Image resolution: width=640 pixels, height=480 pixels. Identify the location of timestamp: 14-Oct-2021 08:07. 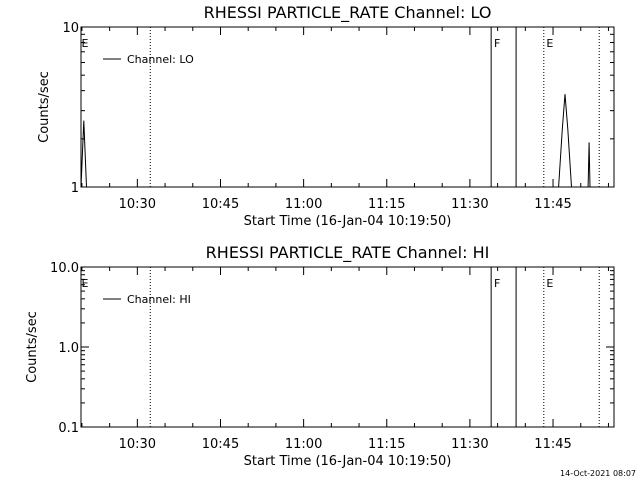
(598, 473).